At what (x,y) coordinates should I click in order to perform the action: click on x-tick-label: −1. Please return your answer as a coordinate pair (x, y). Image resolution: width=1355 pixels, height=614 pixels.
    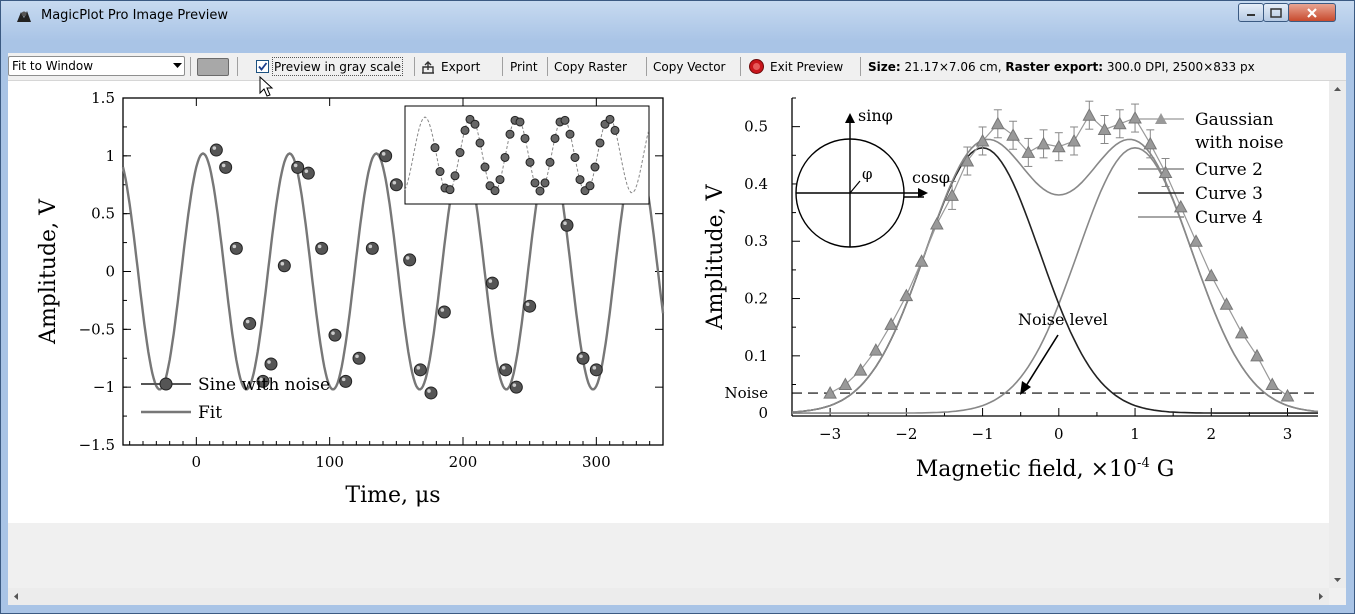
    Looking at the image, I should click on (983, 434).